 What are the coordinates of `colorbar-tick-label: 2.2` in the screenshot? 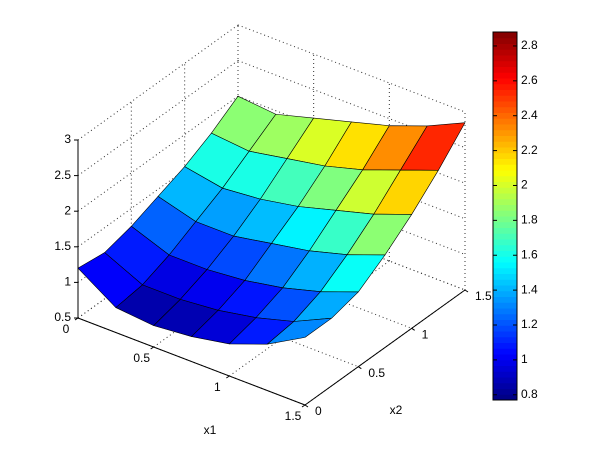 It's located at (529, 150).